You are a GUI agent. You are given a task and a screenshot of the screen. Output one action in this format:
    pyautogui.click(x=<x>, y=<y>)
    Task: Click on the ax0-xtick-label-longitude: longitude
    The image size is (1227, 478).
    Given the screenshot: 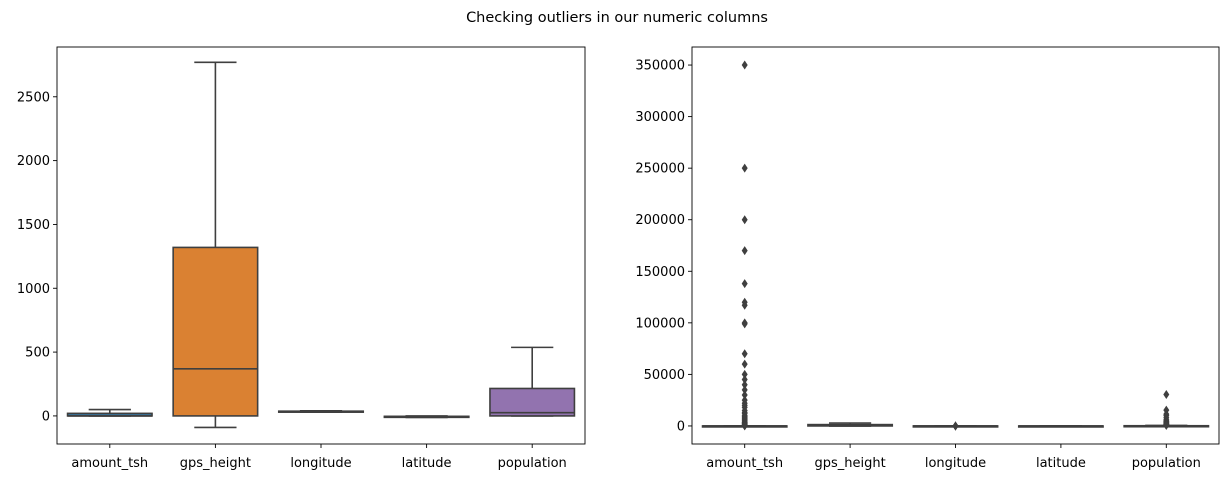 What is the action you would take?
    pyautogui.click(x=320, y=463)
    